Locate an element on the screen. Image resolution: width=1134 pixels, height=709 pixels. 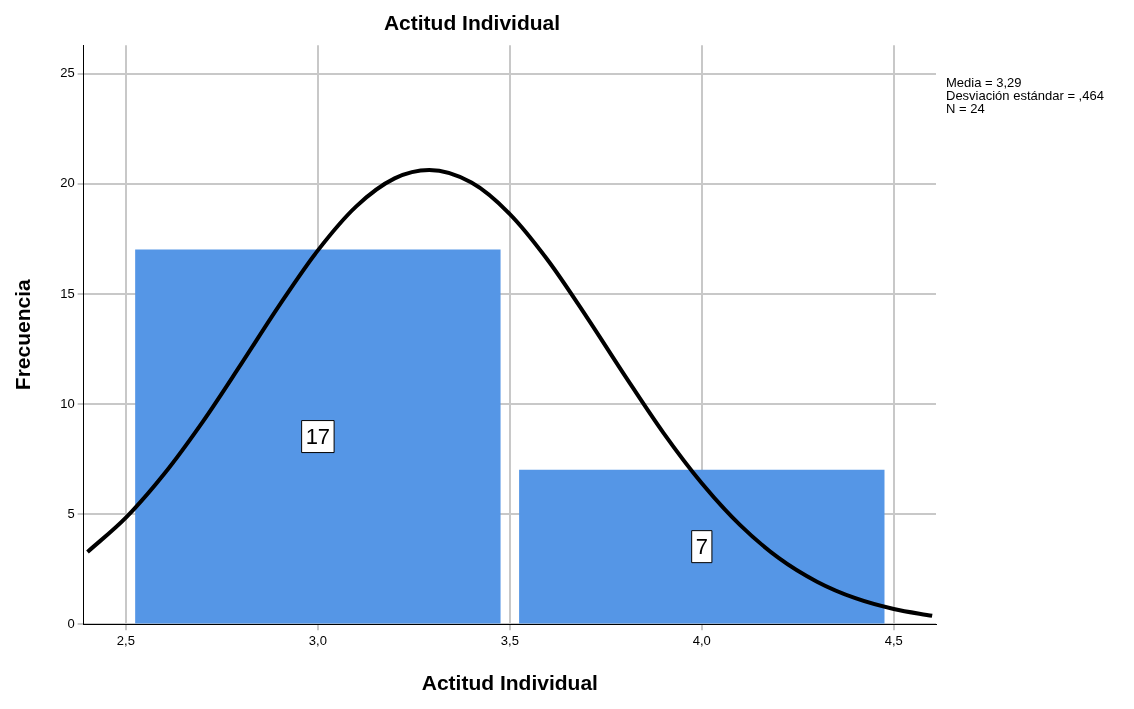
x-tick-label: 3,5 is located at coordinates (509, 640).